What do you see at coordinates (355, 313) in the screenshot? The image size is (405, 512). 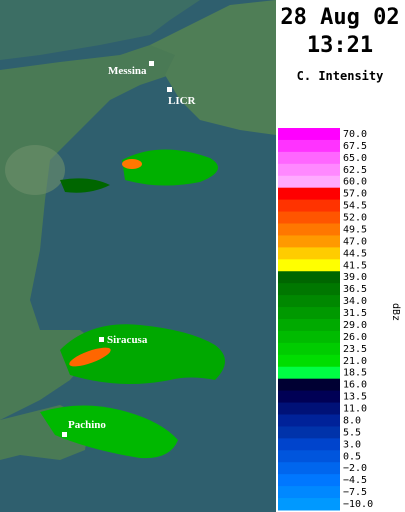 I see `legend-label: 31.5` at bounding box center [355, 313].